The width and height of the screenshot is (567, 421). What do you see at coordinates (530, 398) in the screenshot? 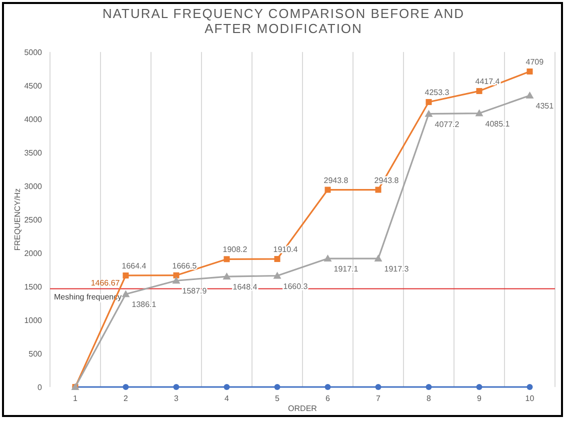
I see `x-tick-label: 10` at bounding box center [530, 398].